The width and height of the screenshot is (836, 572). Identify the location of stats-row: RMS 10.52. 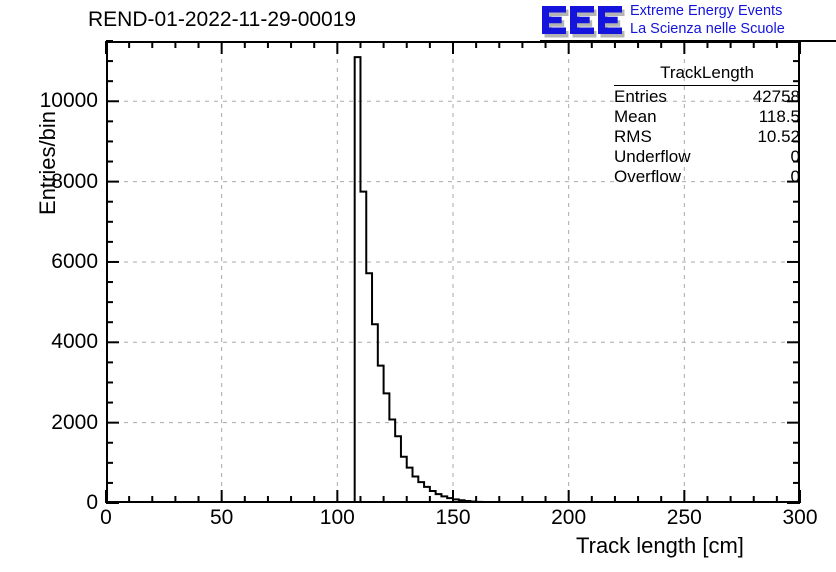
(707, 137).